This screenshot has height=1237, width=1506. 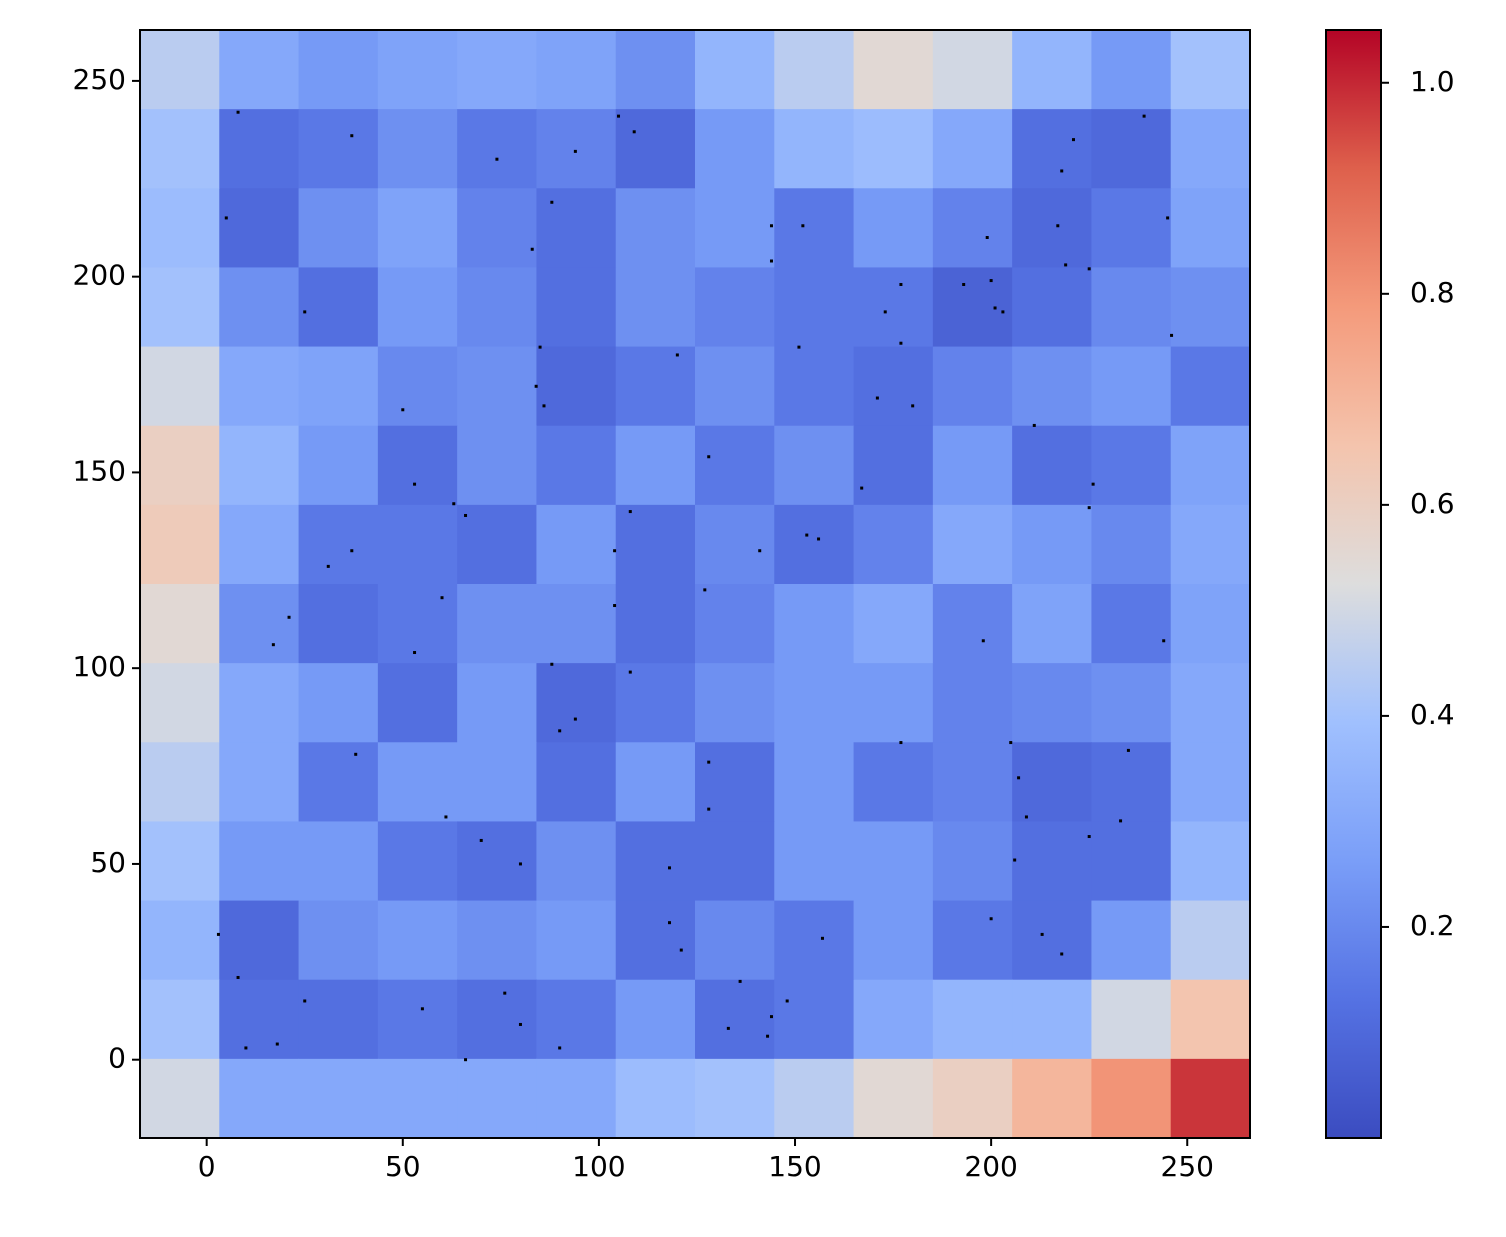 What do you see at coordinates (108, 862) in the screenshot?
I see `y-tick-label: 50` at bounding box center [108, 862].